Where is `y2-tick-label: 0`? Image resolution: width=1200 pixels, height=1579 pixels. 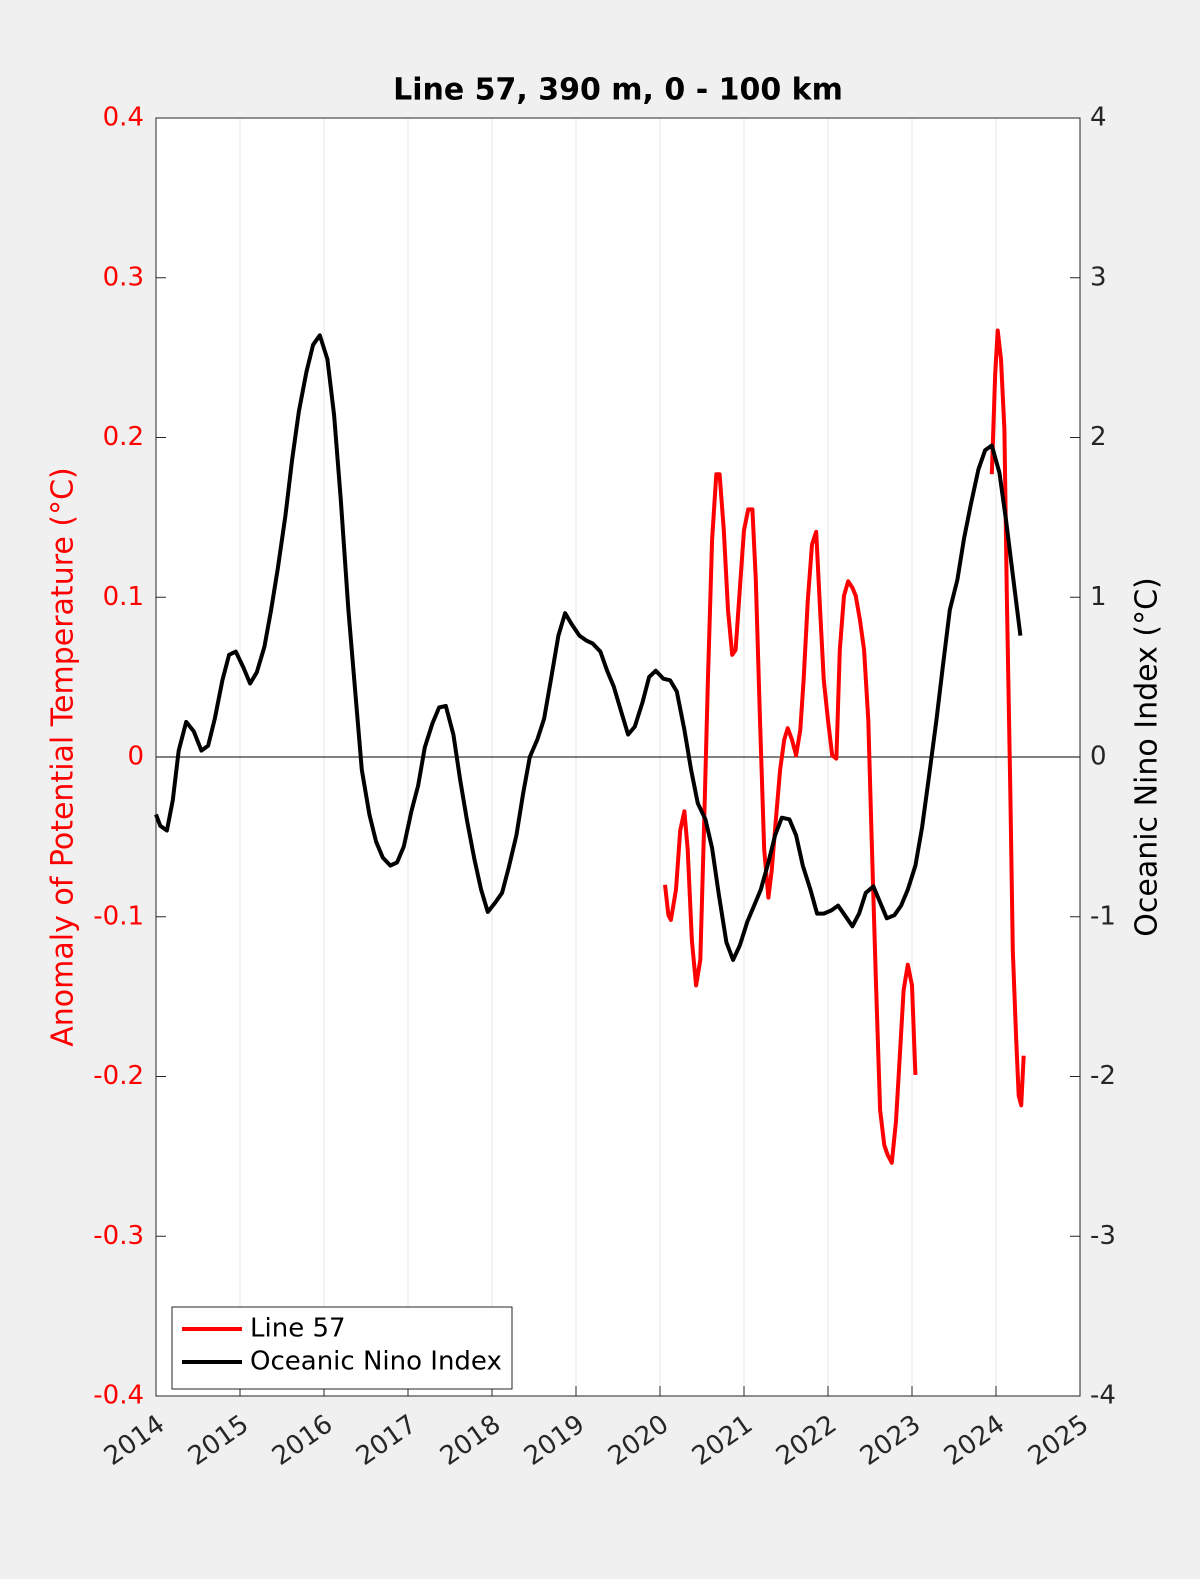 y2-tick-label: 0 is located at coordinates (1098, 757).